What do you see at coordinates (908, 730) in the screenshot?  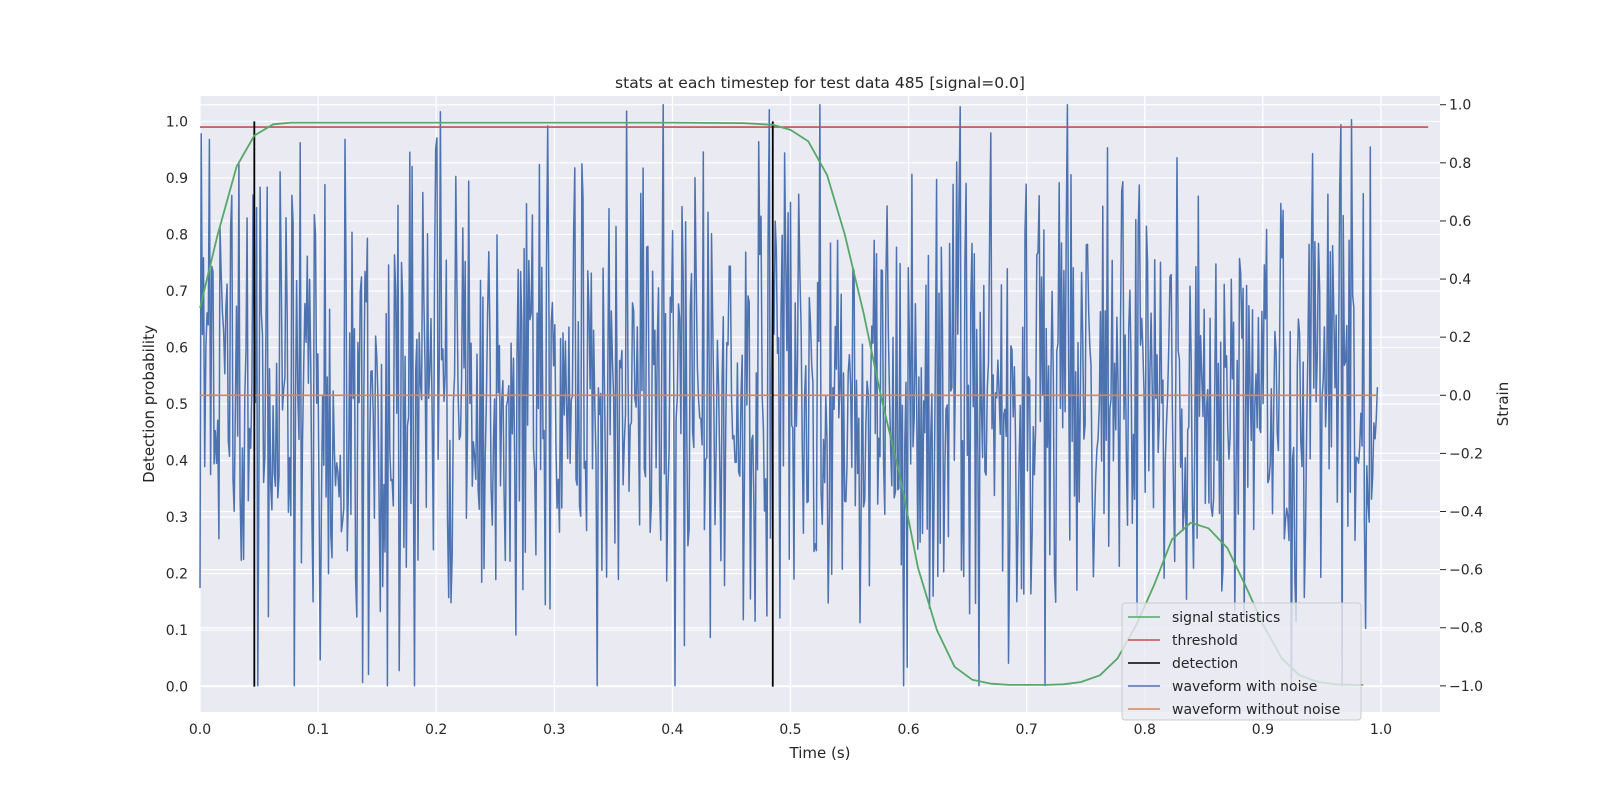 I see `x-tick-label: 0.6` at bounding box center [908, 730].